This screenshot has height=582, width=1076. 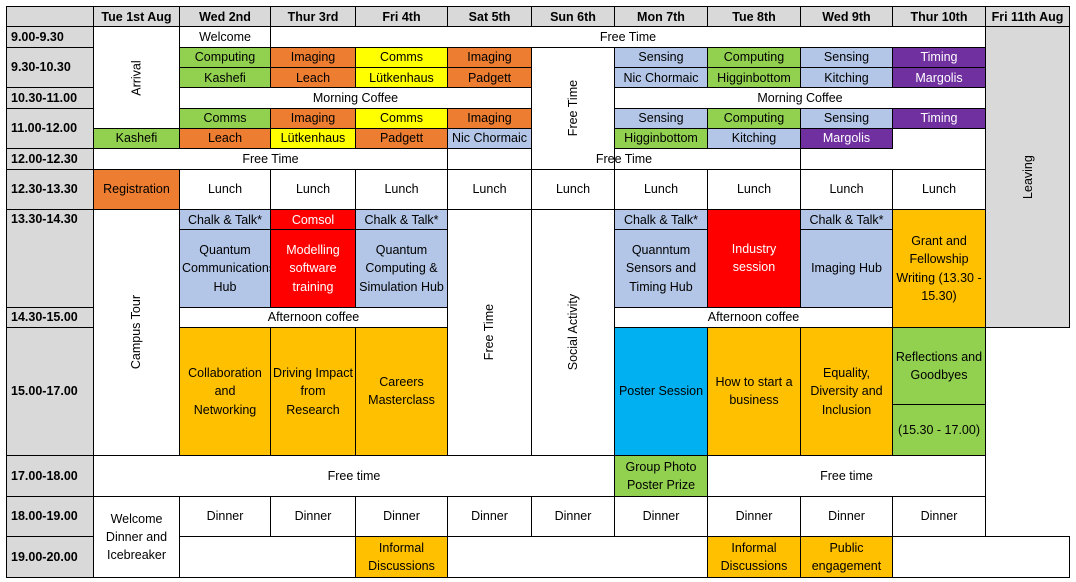 What do you see at coordinates (401, 77) in the screenshot?
I see `session-lead: Lütkenhaus` at bounding box center [401, 77].